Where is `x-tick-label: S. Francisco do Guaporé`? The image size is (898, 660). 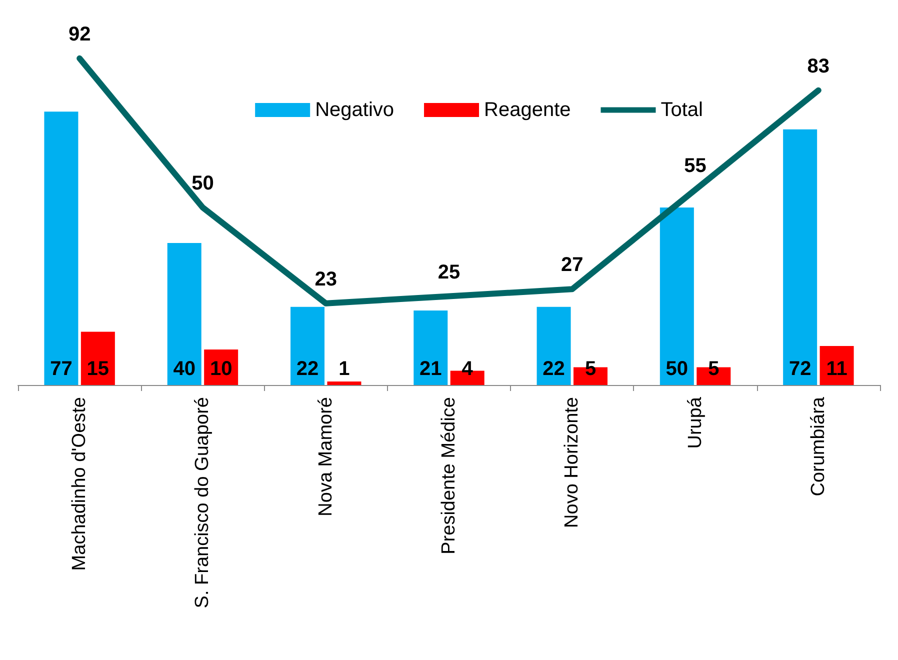 x-tick-label: S. Francisco do Guaporé is located at coordinates (203, 502).